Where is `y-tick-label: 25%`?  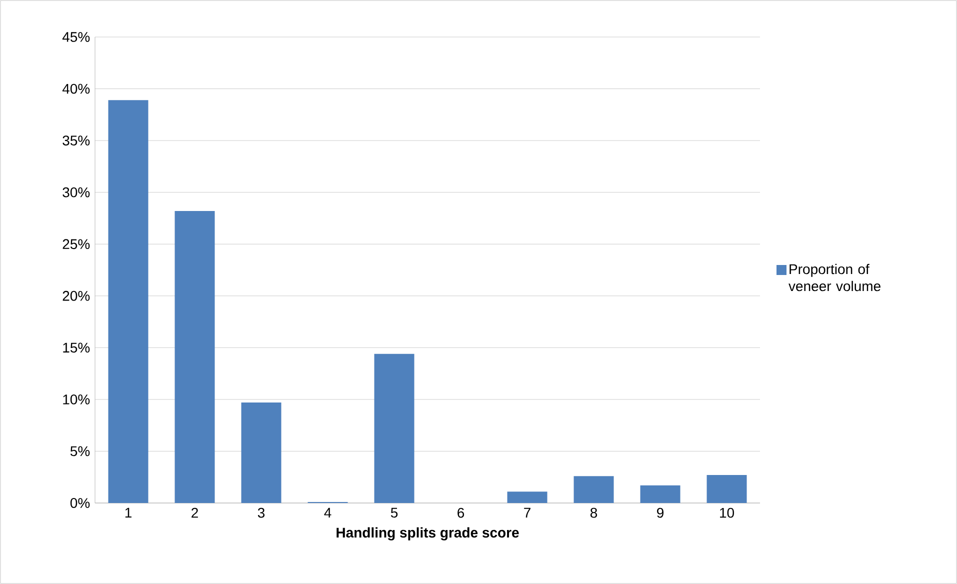
y-tick-label: 25% is located at coordinates (76, 244).